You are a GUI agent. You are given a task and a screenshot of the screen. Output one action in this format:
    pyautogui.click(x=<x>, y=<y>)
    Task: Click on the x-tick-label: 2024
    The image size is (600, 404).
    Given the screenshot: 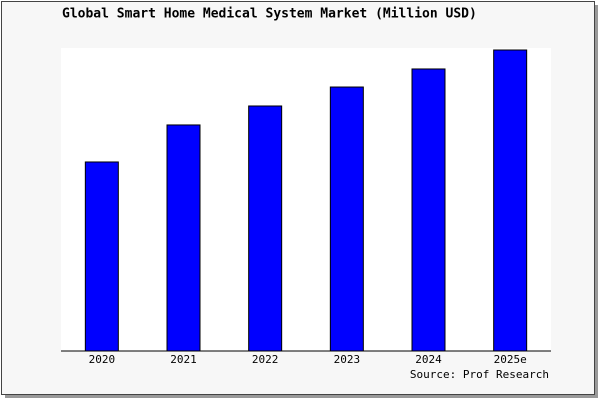 What is the action you would take?
    pyautogui.click(x=428, y=359)
    